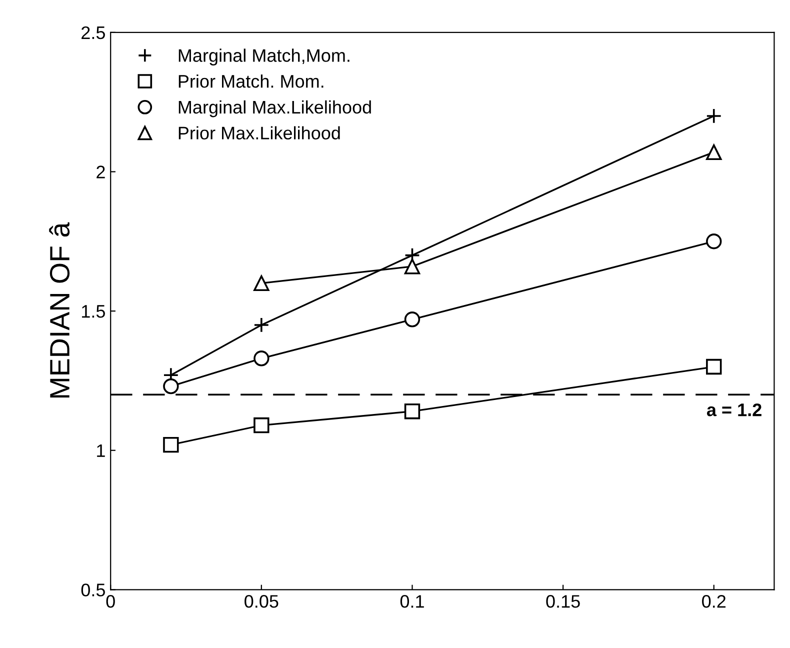 This screenshot has height=648, width=790. Describe the element at coordinates (93, 311) in the screenshot. I see `y-tick-label: 1.5` at that location.